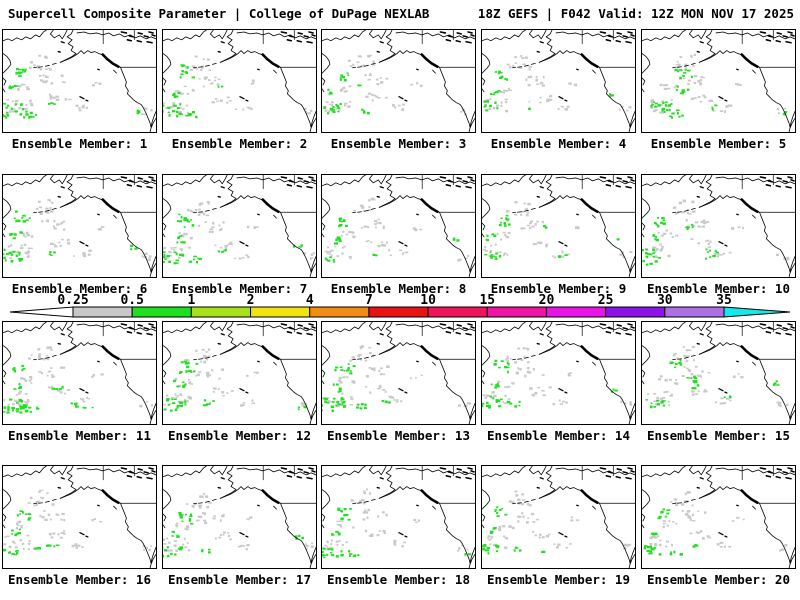 This screenshot has width=800, height=600. Describe the element at coordinates (718, 226) in the screenshot. I see `map-canvas` at that location.